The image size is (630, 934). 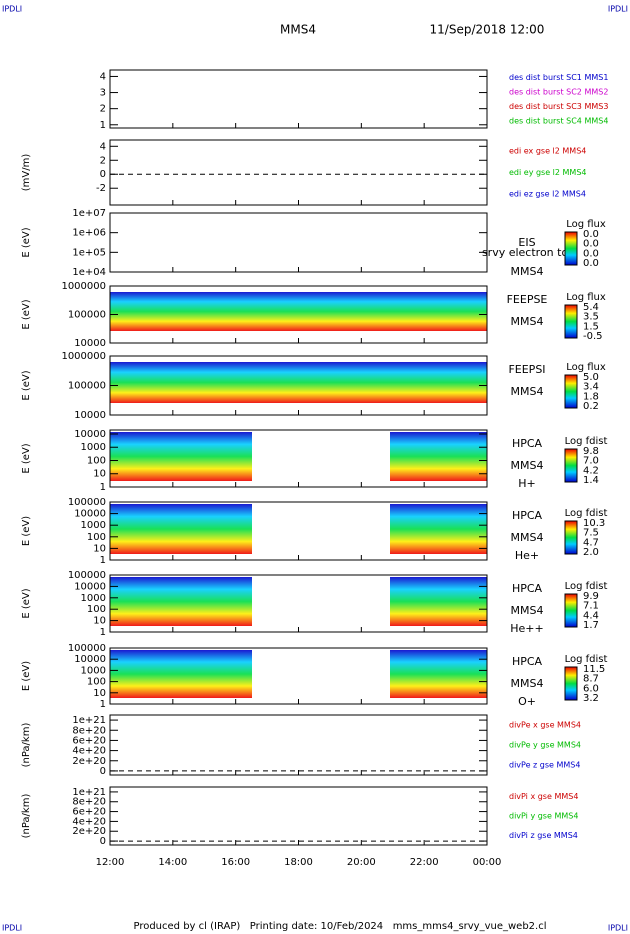 I want to click on x-tick-label: 12:00, so click(x=110, y=862).